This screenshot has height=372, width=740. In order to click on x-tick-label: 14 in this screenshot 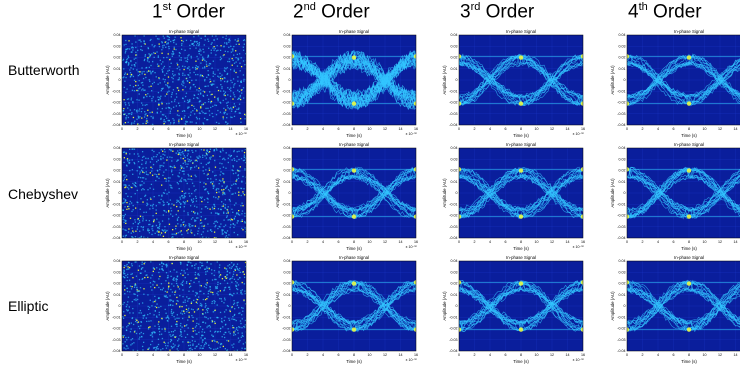, I will do `click(231, 242)`.